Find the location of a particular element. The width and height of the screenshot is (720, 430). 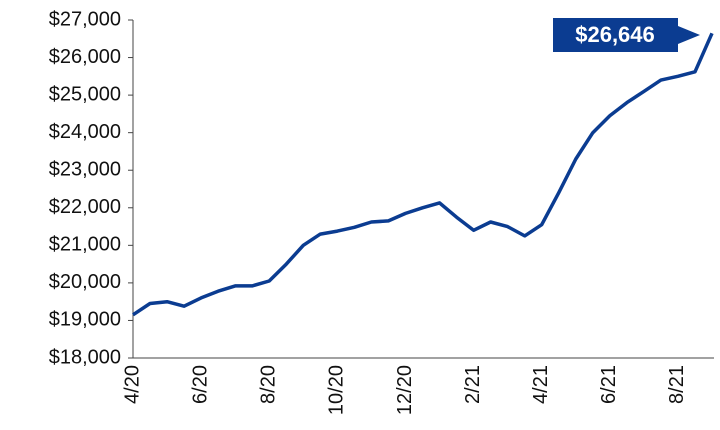

annotation-text: $26,646 is located at coordinates (615, 34).